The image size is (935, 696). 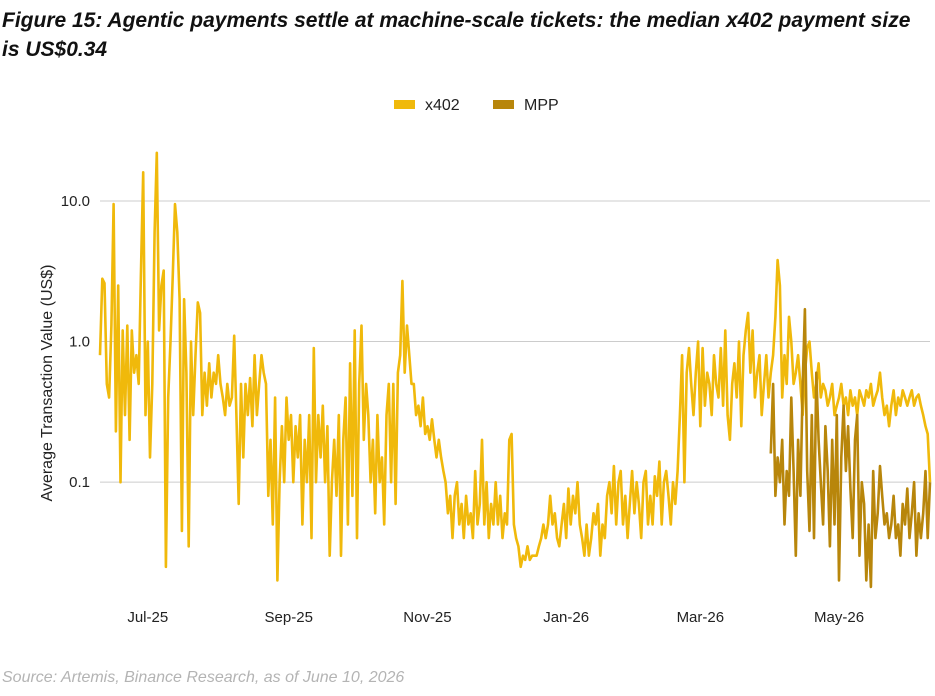 I want to click on y-axis-ticks: 10.0 1.0 0.1, so click(x=75, y=342).